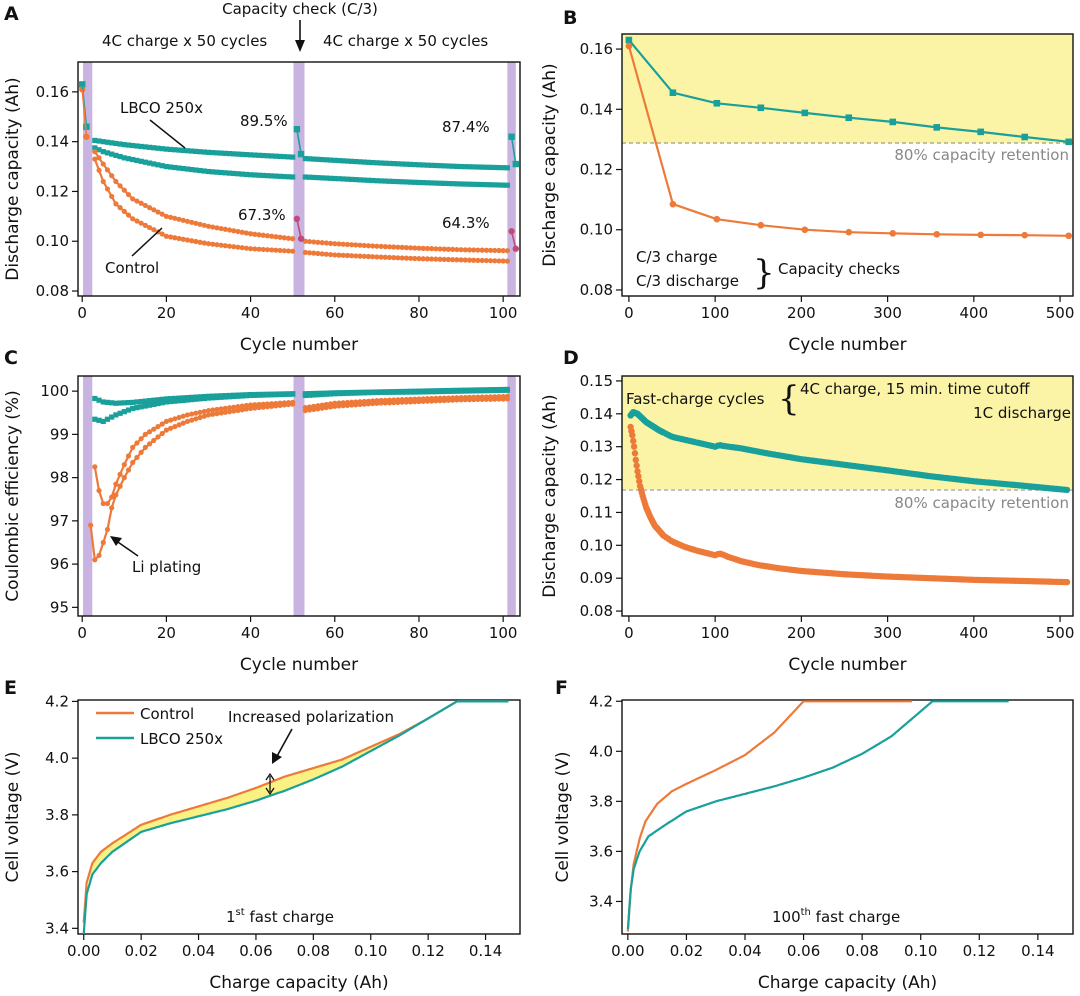 The image size is (1080, 996). I want to click on panel-c-xtick-label: 80, so click(418, 633).